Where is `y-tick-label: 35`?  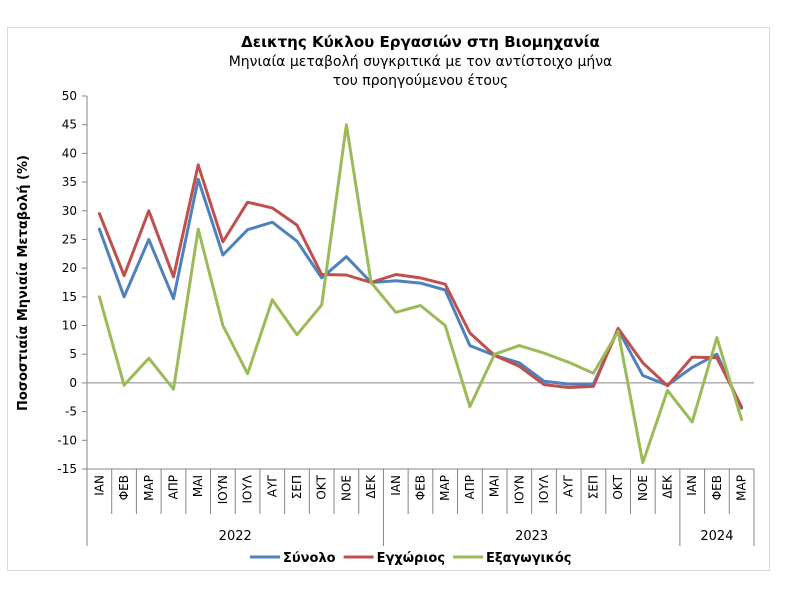 y-tick-label: 35 is located at coordinates (69, 182).